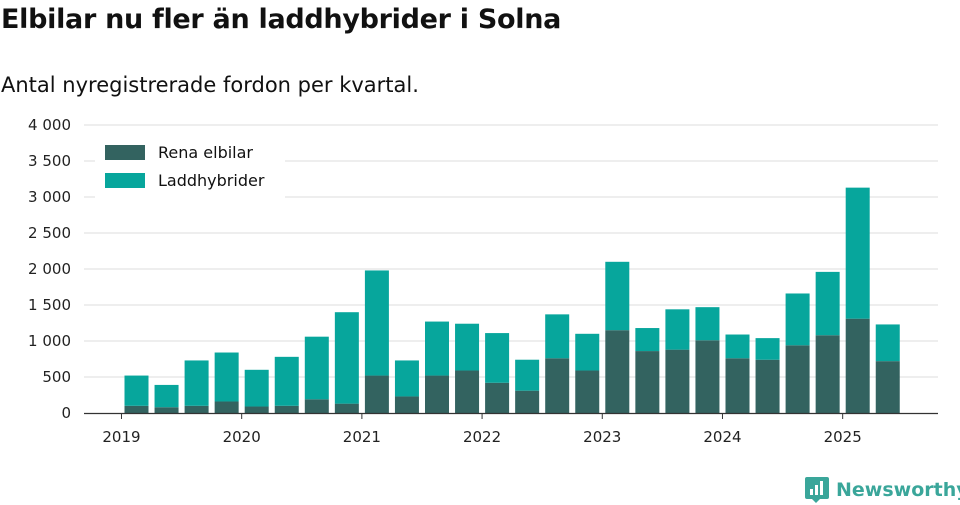 This screenshot has height=505, width=960. I want to click on bar-rena-elbilar: 2023 Q3 – Rena elbilar: 880, so click(677, 381).